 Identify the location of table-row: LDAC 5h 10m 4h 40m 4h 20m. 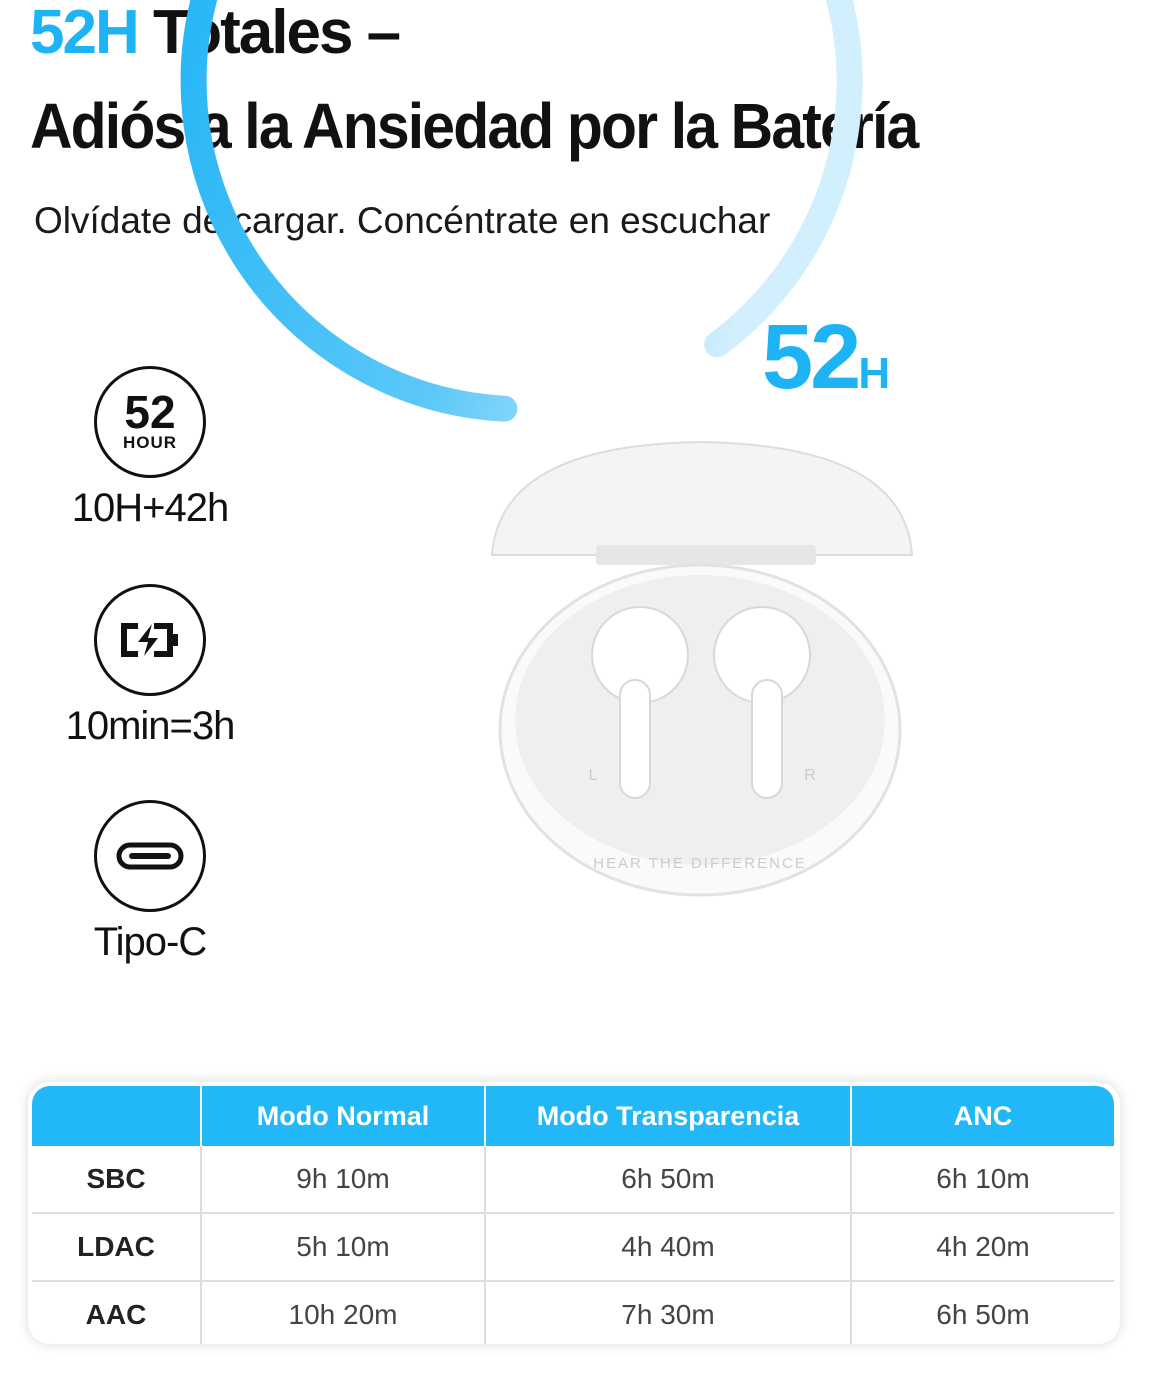
(573, 1246).